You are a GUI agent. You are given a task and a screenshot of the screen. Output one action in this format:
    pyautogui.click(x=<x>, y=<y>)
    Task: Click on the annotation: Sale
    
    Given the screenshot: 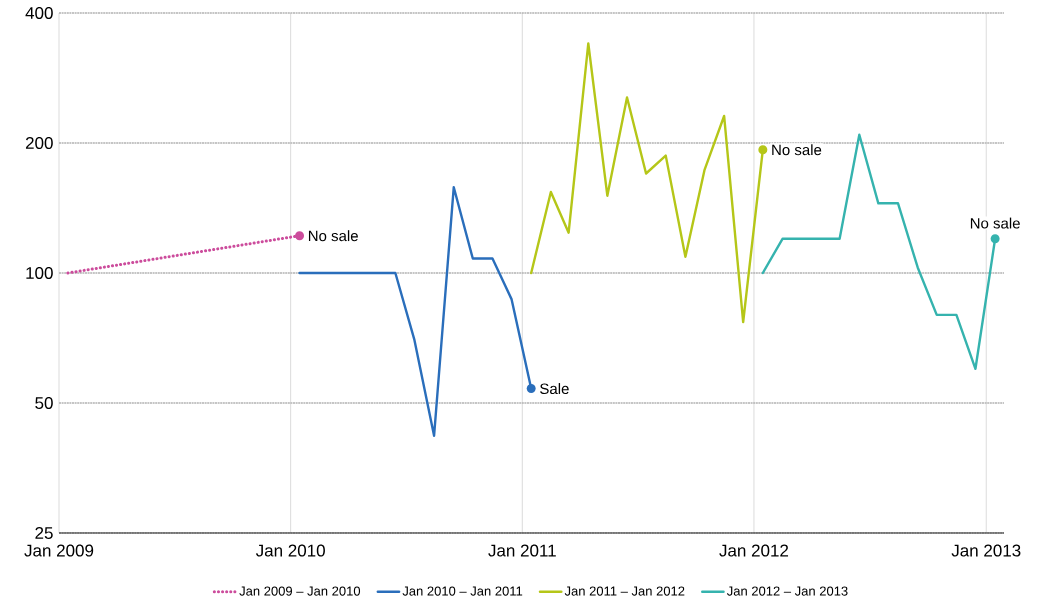 What is the action you would take?
    pyautogui.click(x=554, y=389)
    